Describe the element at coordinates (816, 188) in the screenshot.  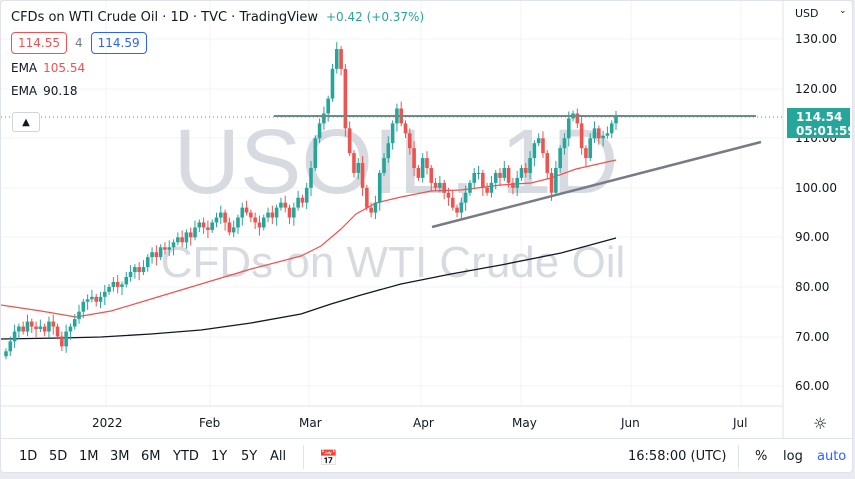
I see `price-label: 100.00` at that location.